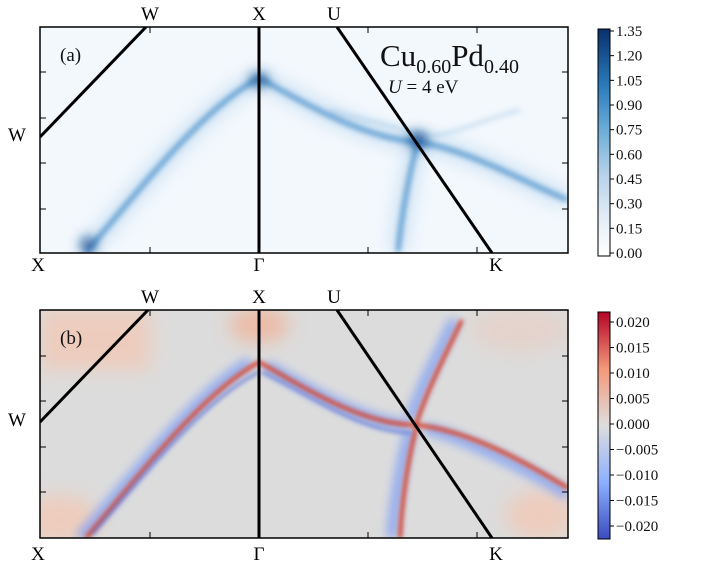 Image resolution: width=713 pixels, height=567 pixels. What do you see at coordinates (629, 229) in the screenshot?
I see `colorbar-a-tick-label: 0.15` at bounding box center [629, 229].